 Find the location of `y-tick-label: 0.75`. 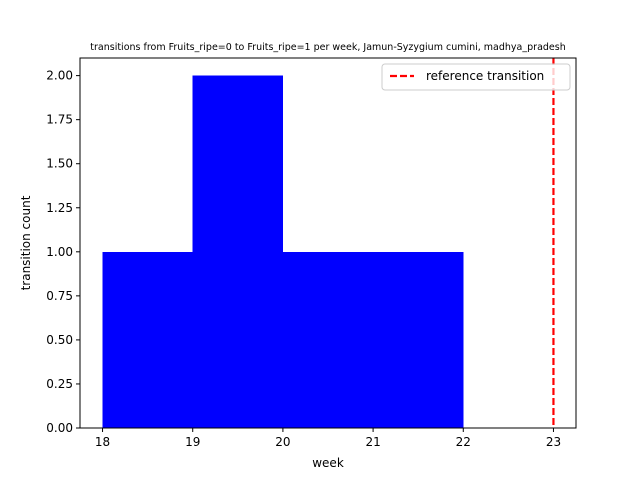

y-tick-label: 0.75 is located at coordinates (59, 296).